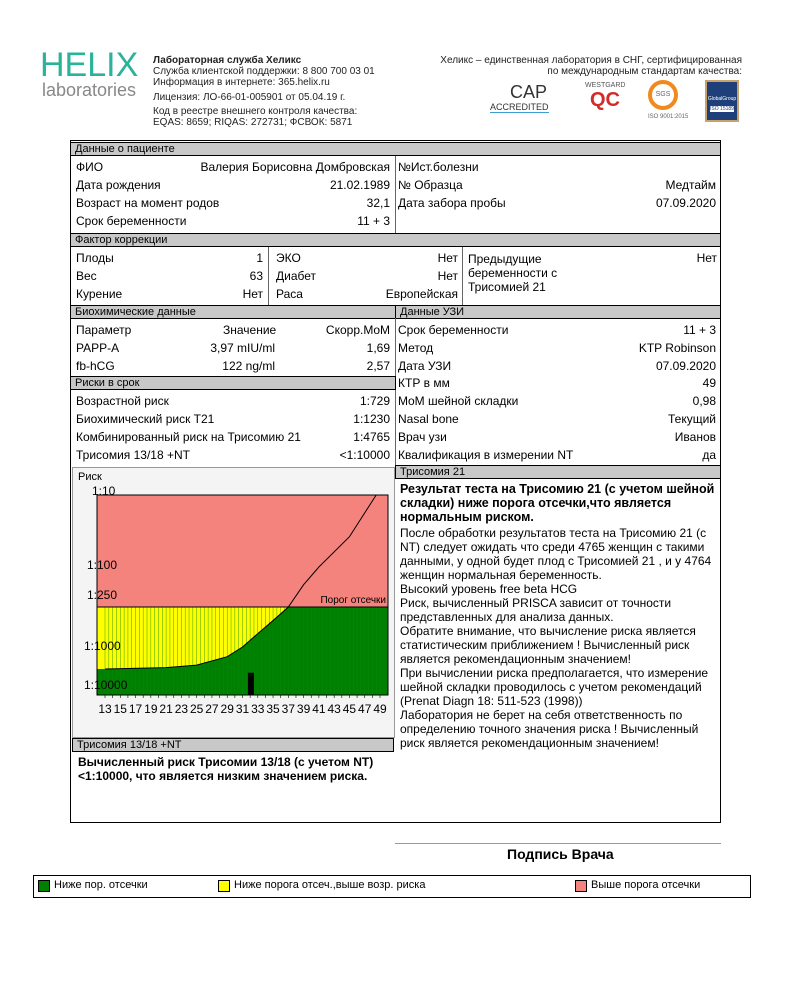 This screenshot has height=1000, width=792. What do you see at coordinates (182, 709) in the screenshot?
I see `x-tick-label: 23` at bounding box center [182, 709].